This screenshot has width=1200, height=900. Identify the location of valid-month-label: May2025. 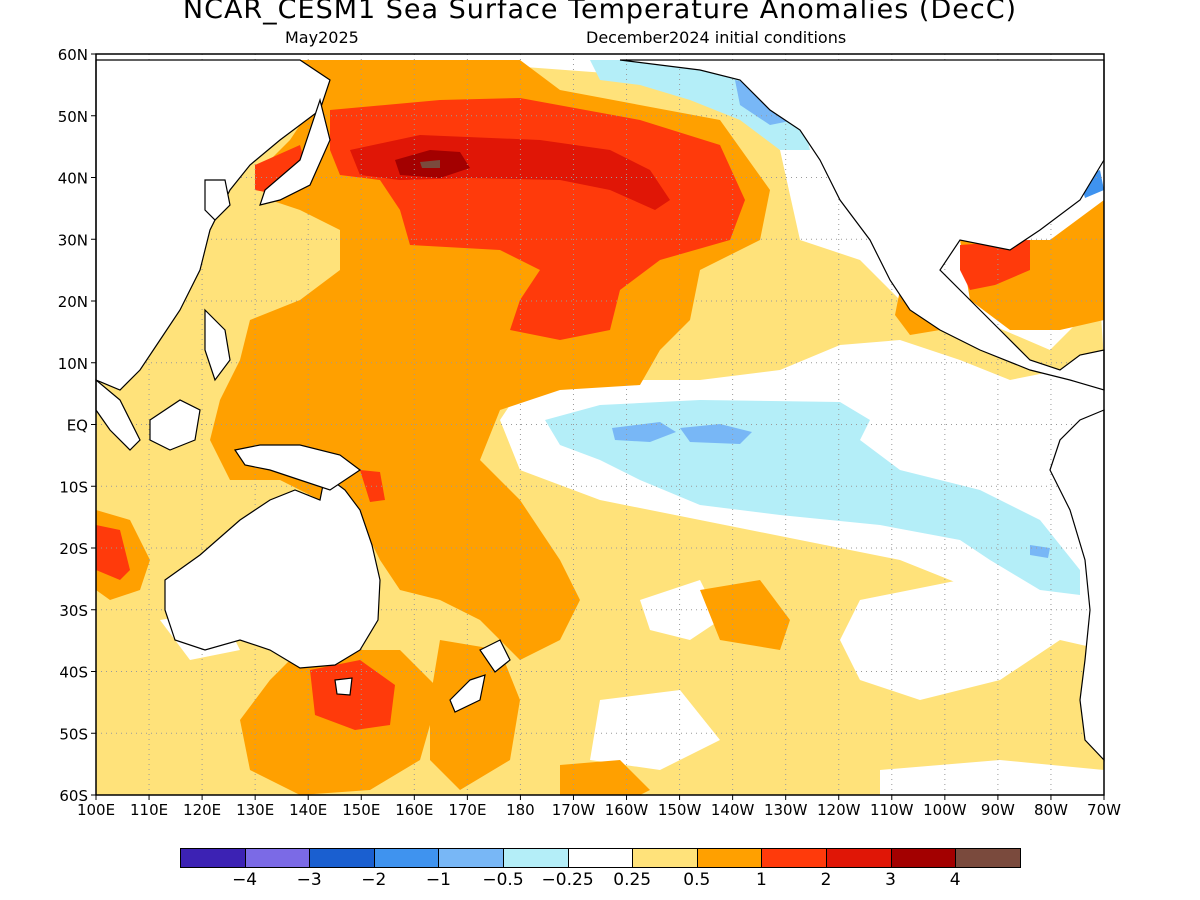
(322, 37).